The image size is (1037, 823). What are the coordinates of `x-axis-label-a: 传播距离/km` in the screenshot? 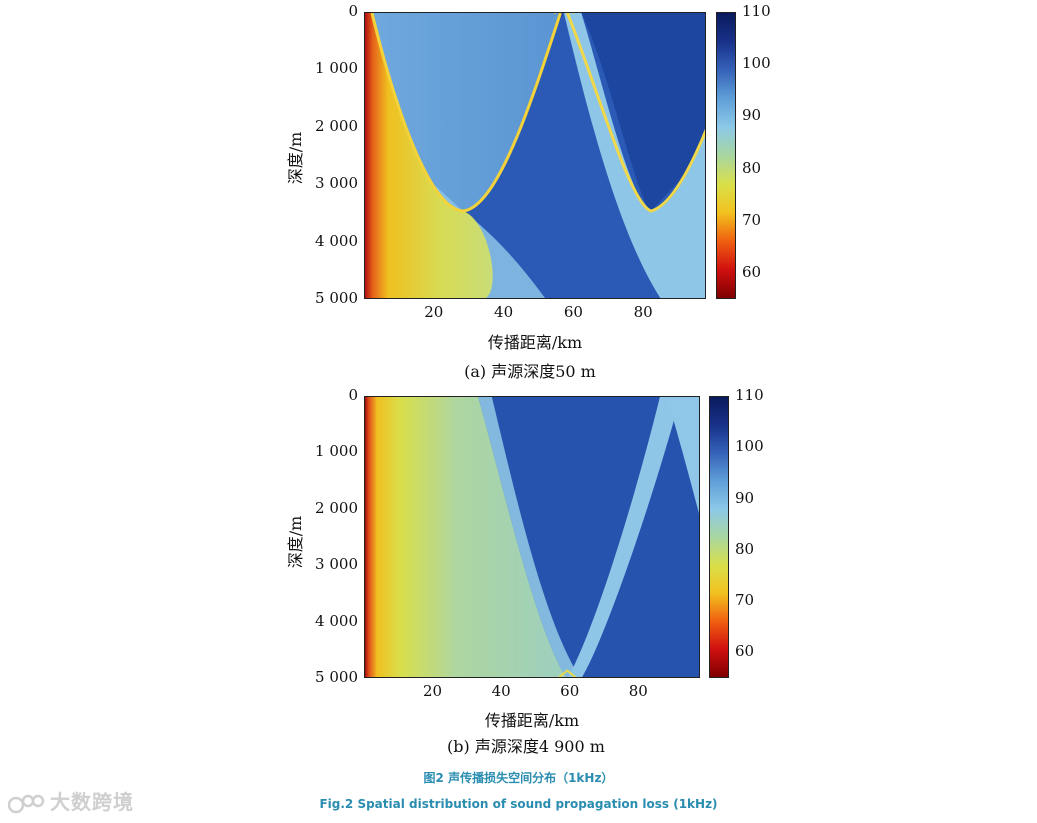 It's located at (535, 342).